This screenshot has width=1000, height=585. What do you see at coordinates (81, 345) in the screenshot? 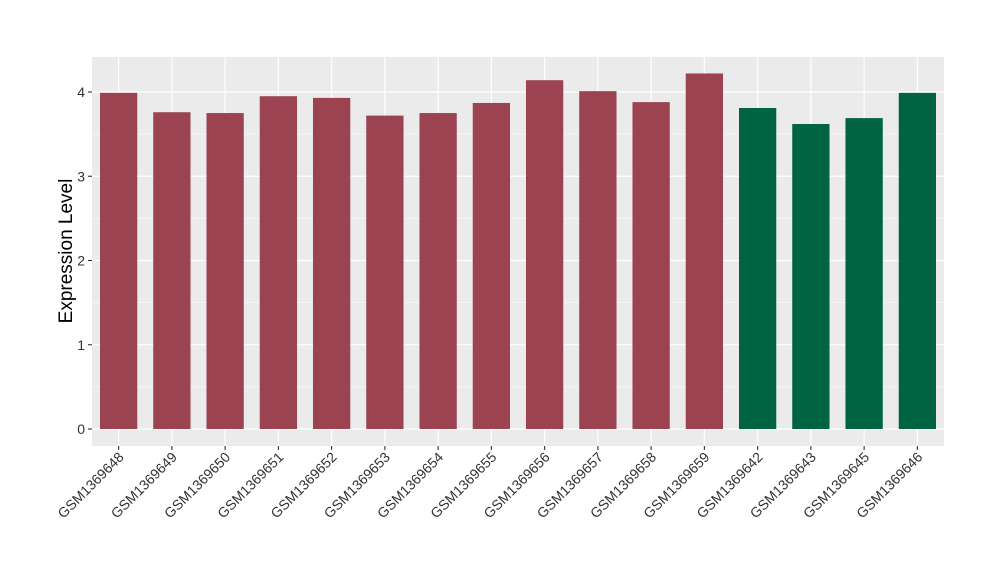
I see `y-tick-label: 1` at bounding box center [81, 345].